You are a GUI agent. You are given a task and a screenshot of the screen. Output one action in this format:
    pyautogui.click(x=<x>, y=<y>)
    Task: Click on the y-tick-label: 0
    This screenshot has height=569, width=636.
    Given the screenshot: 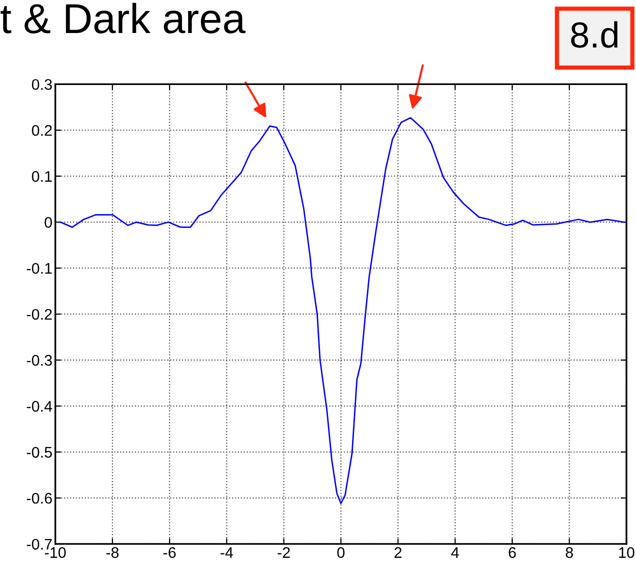 What is the action you would take?
    pyautogui.click(x=48, y=222)
    